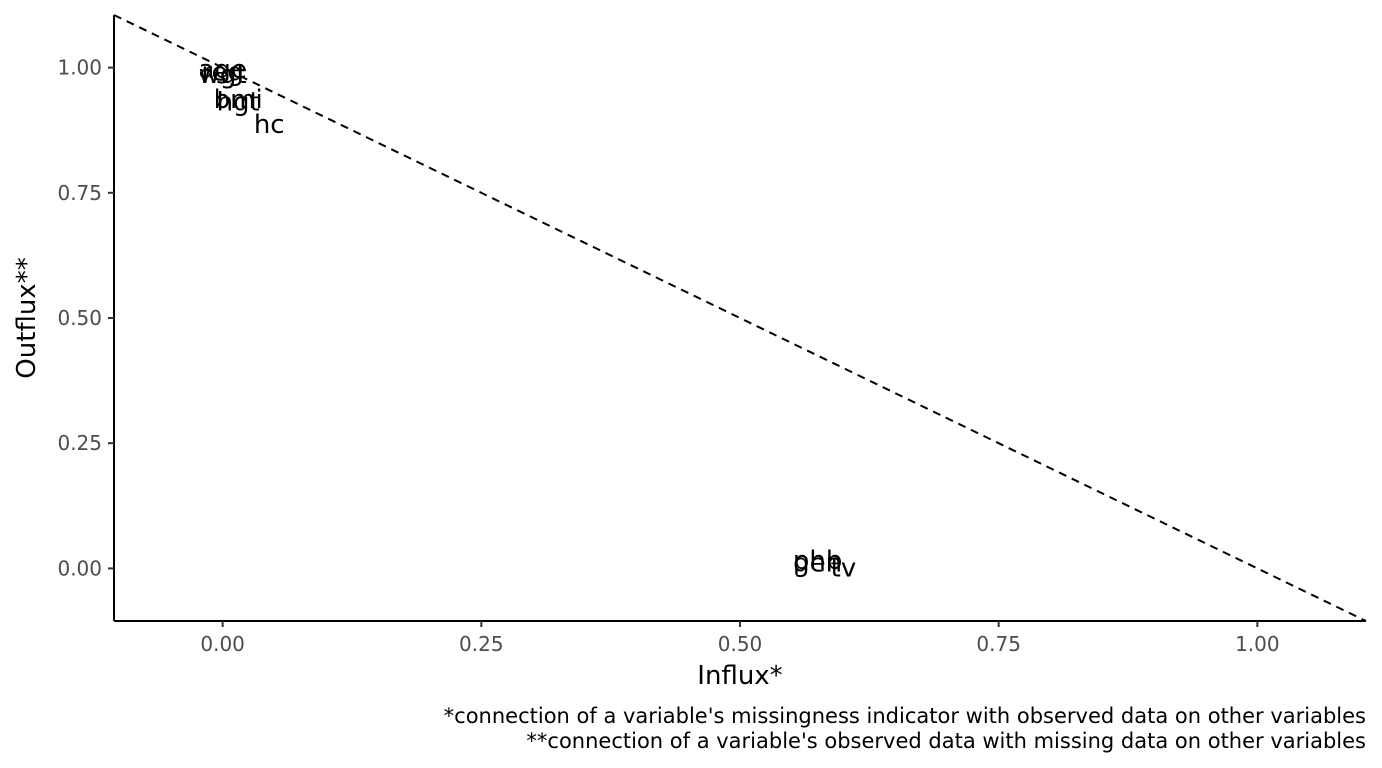  I want to click on point-label-reg: reg, so click(222, 73).